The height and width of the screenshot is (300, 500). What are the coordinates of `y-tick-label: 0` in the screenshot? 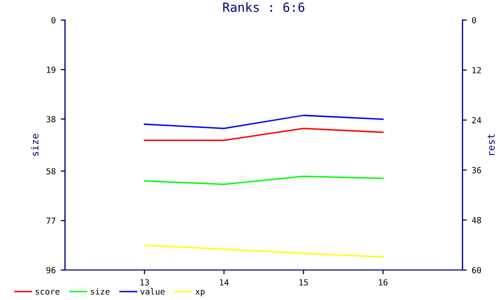 It's located at (53, 20).